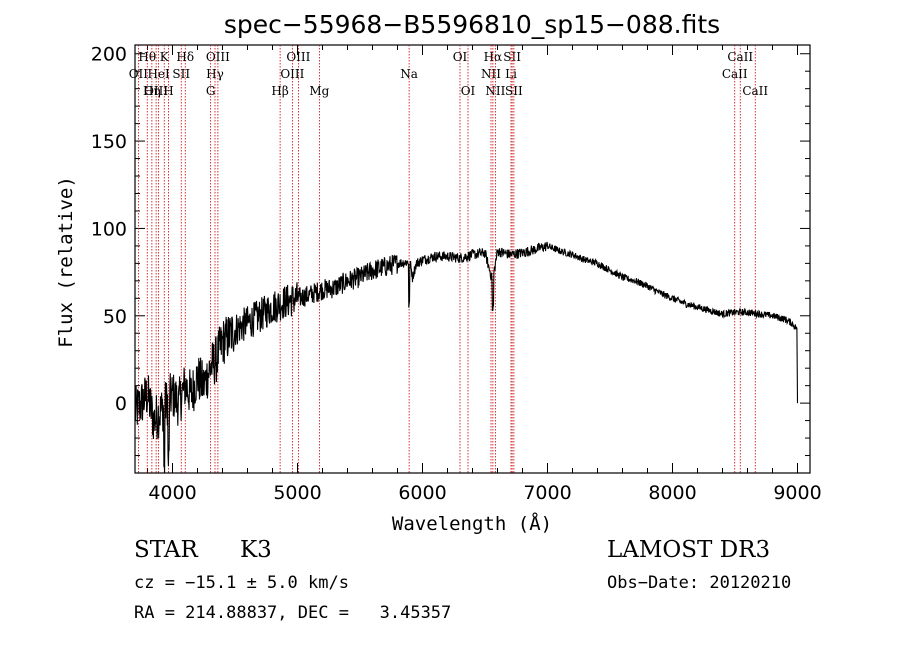 This screenshot has width=900, height=649. What do you see at coordinates (172, 493) in the screenshot?
I see `x-tick-label: 4000` at bounding box center [172, 493].